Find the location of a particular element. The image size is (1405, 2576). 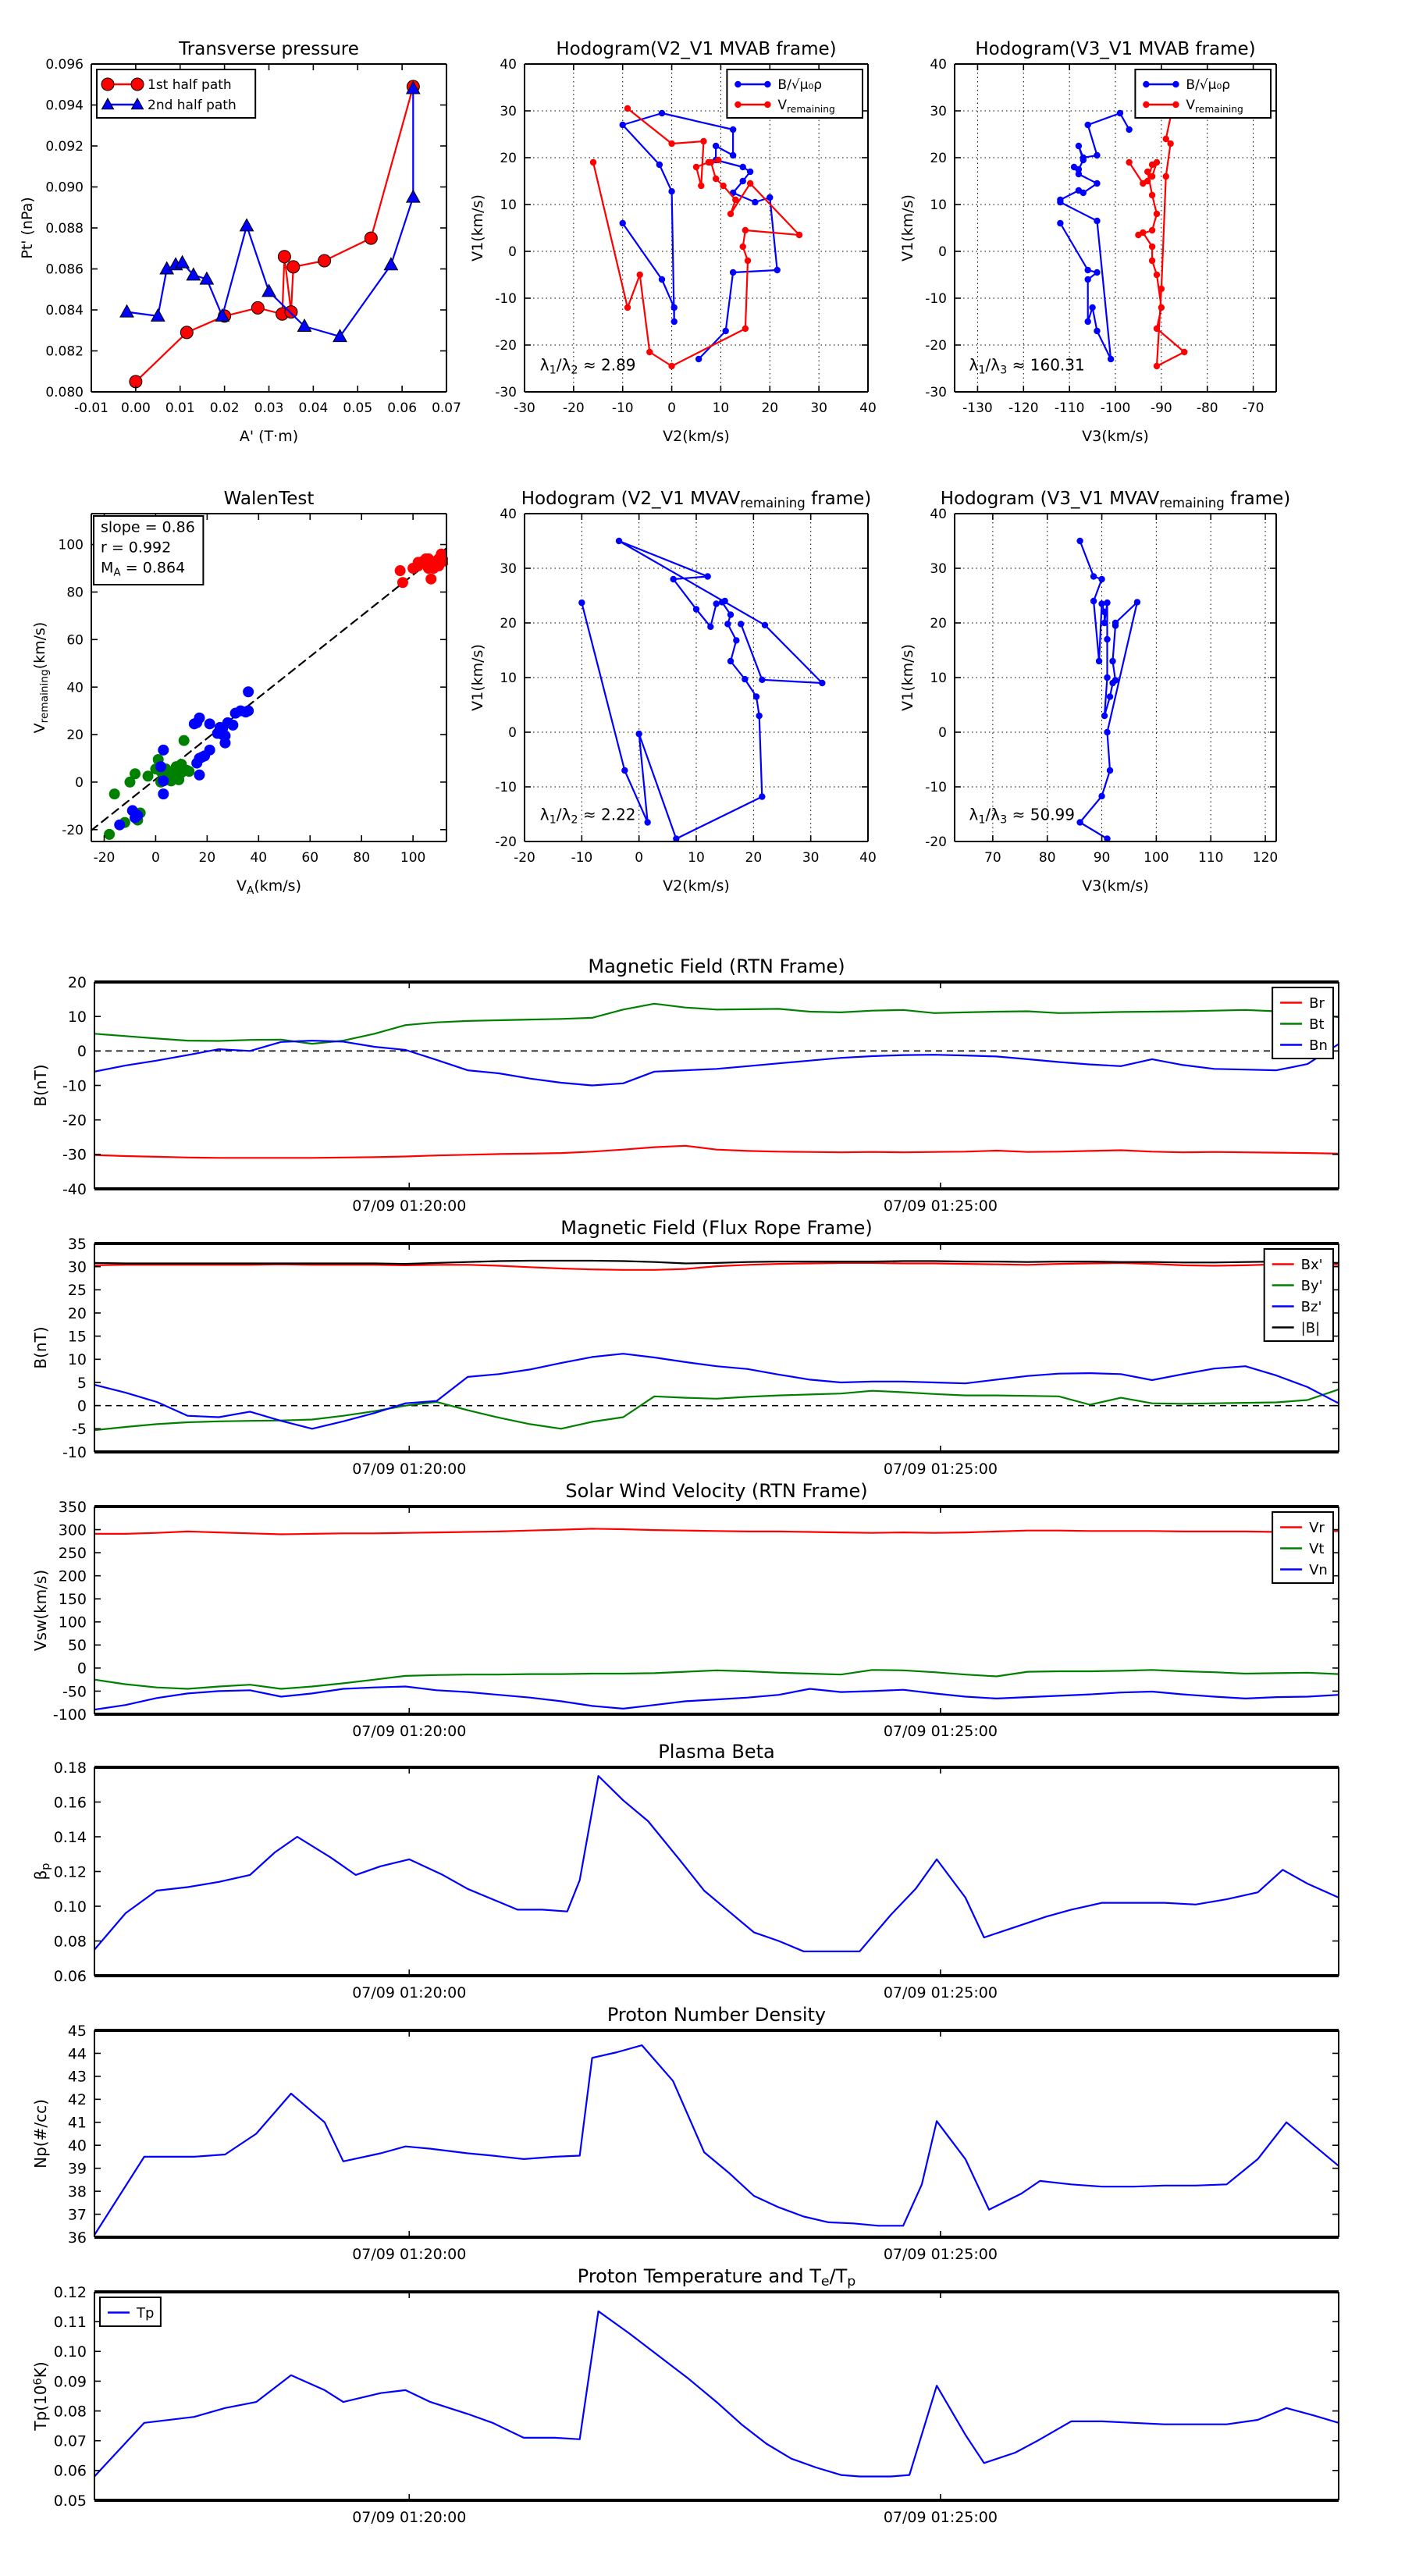

svg-text: -110 is located at coordinates (1070, 408).